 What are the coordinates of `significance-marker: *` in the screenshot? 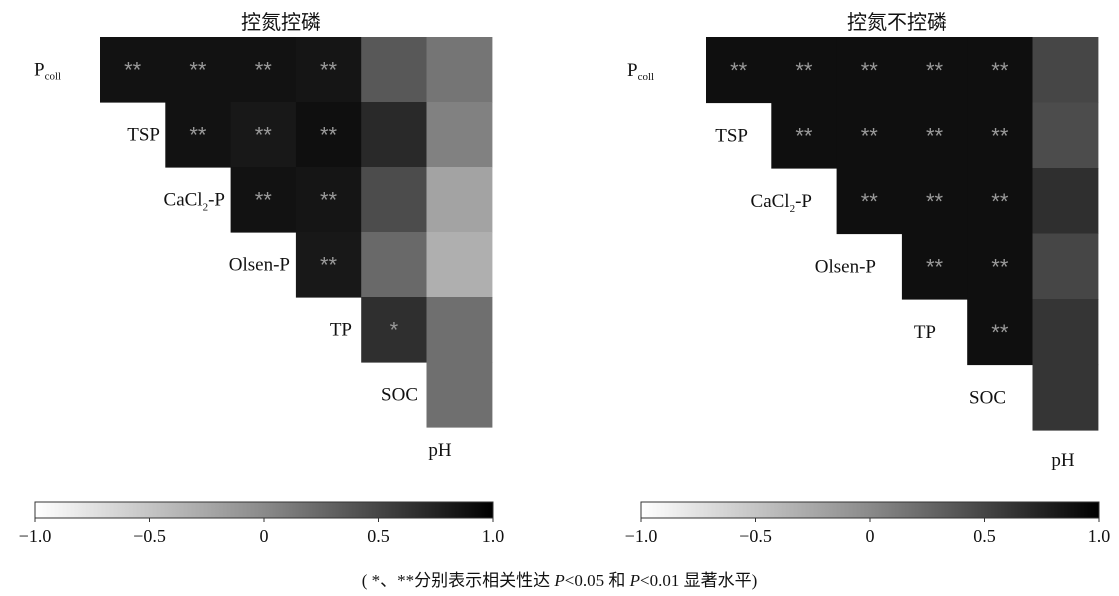 It's located at (394, 330).